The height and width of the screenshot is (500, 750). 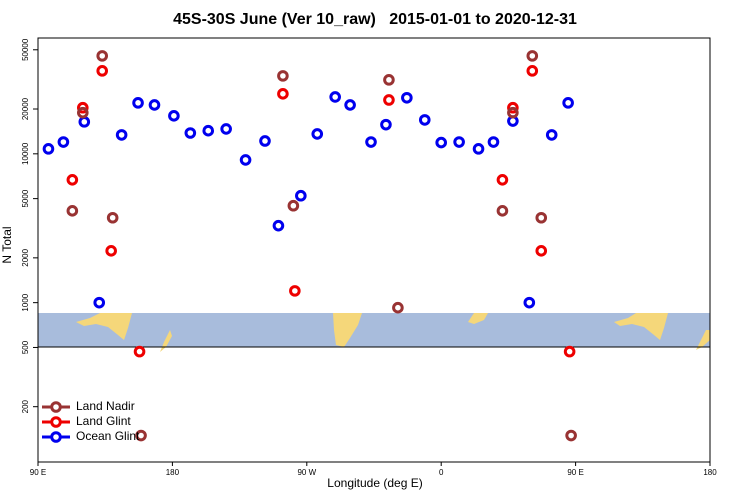 I want to click on y-tick-label: 50000, so click(x=25, y=49).